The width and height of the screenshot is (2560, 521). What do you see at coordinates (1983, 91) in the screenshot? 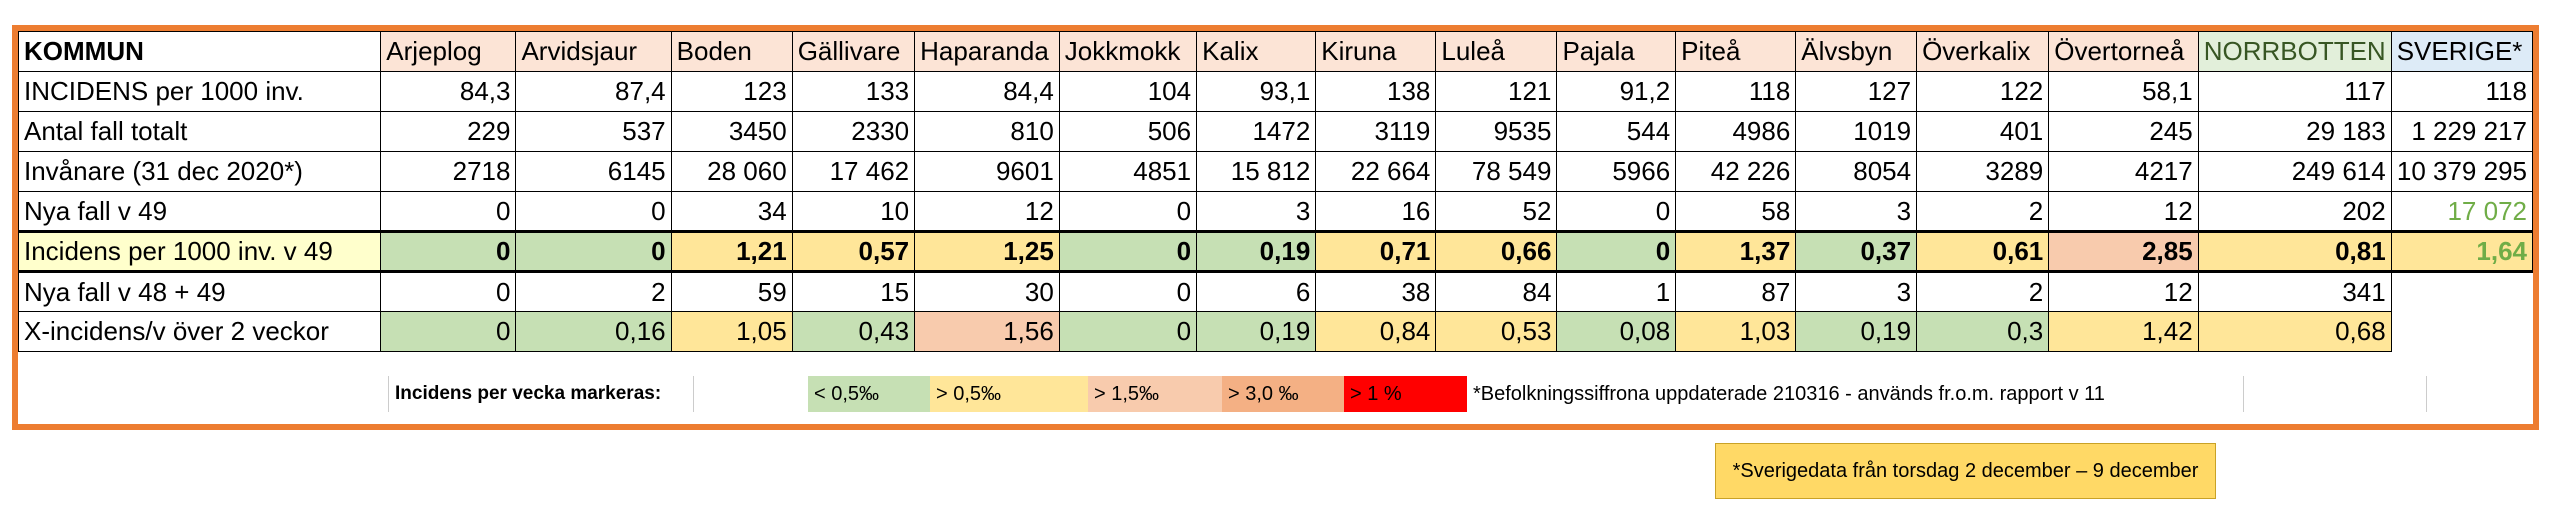
I see `table-cell: 122` at bounding box center [1983, 91].